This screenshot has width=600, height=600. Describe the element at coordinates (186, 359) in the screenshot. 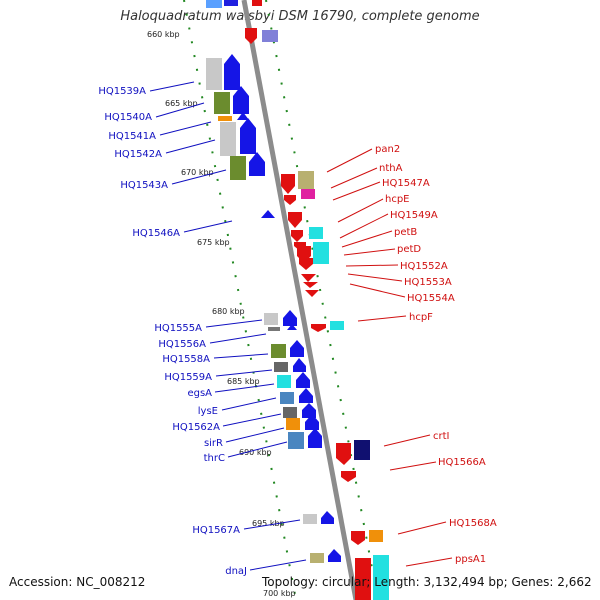

I see `gene-label: HQ1558A` at that location.